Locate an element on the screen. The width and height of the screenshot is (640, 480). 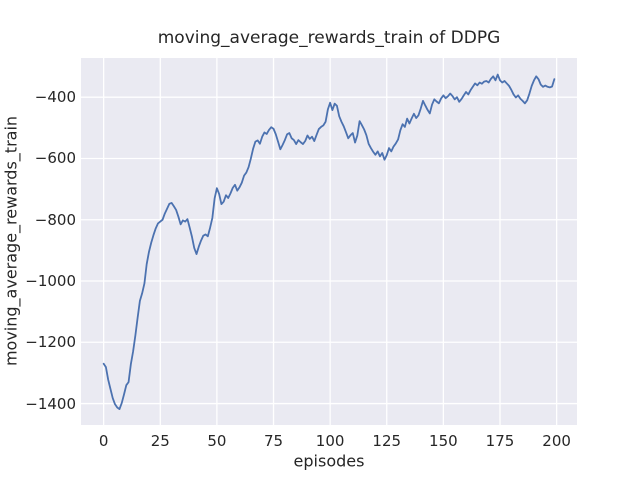
y-tick-label: −800 is located at coordinates (55, 219).